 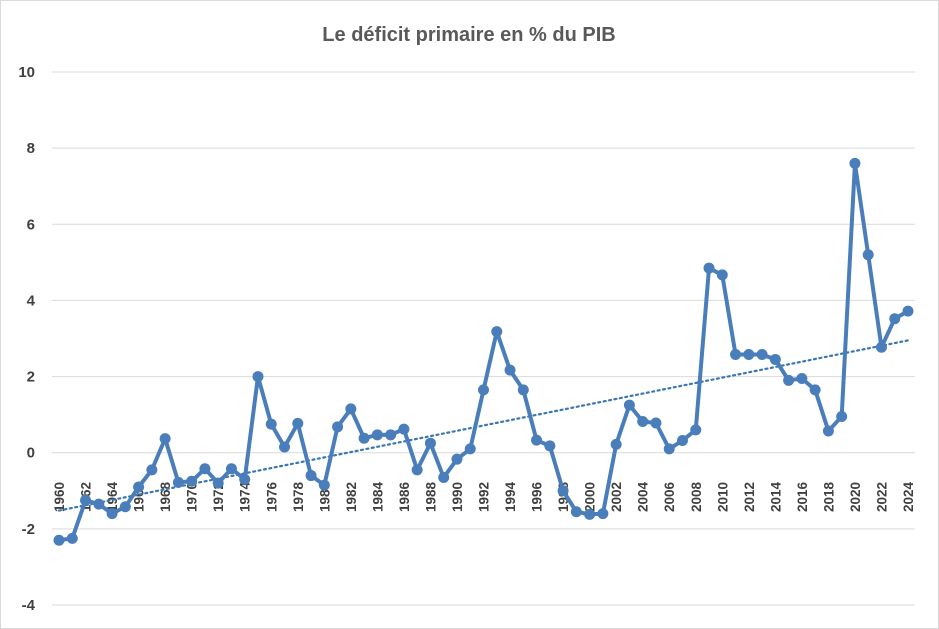 What do you see at coordinates (351, 497) in the screenshot?
I see `x-tick-label: 1982` at bounding box center [351, 497].